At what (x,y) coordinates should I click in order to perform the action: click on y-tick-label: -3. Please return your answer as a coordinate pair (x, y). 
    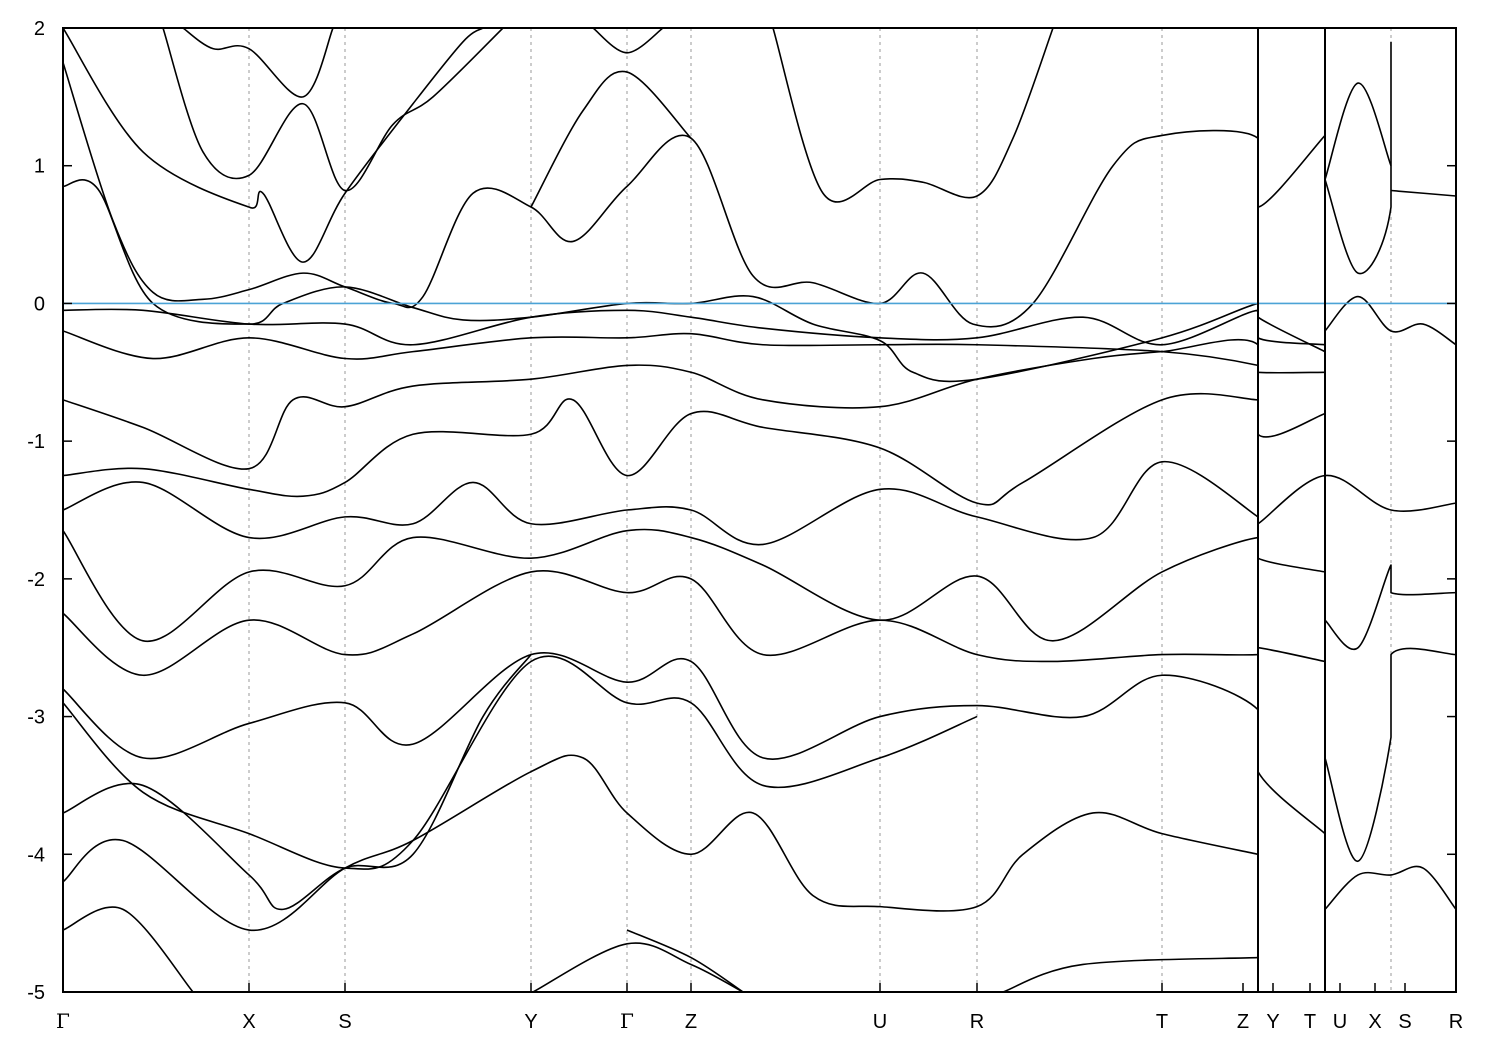
    Looking at the image, I should click on (36, 718).